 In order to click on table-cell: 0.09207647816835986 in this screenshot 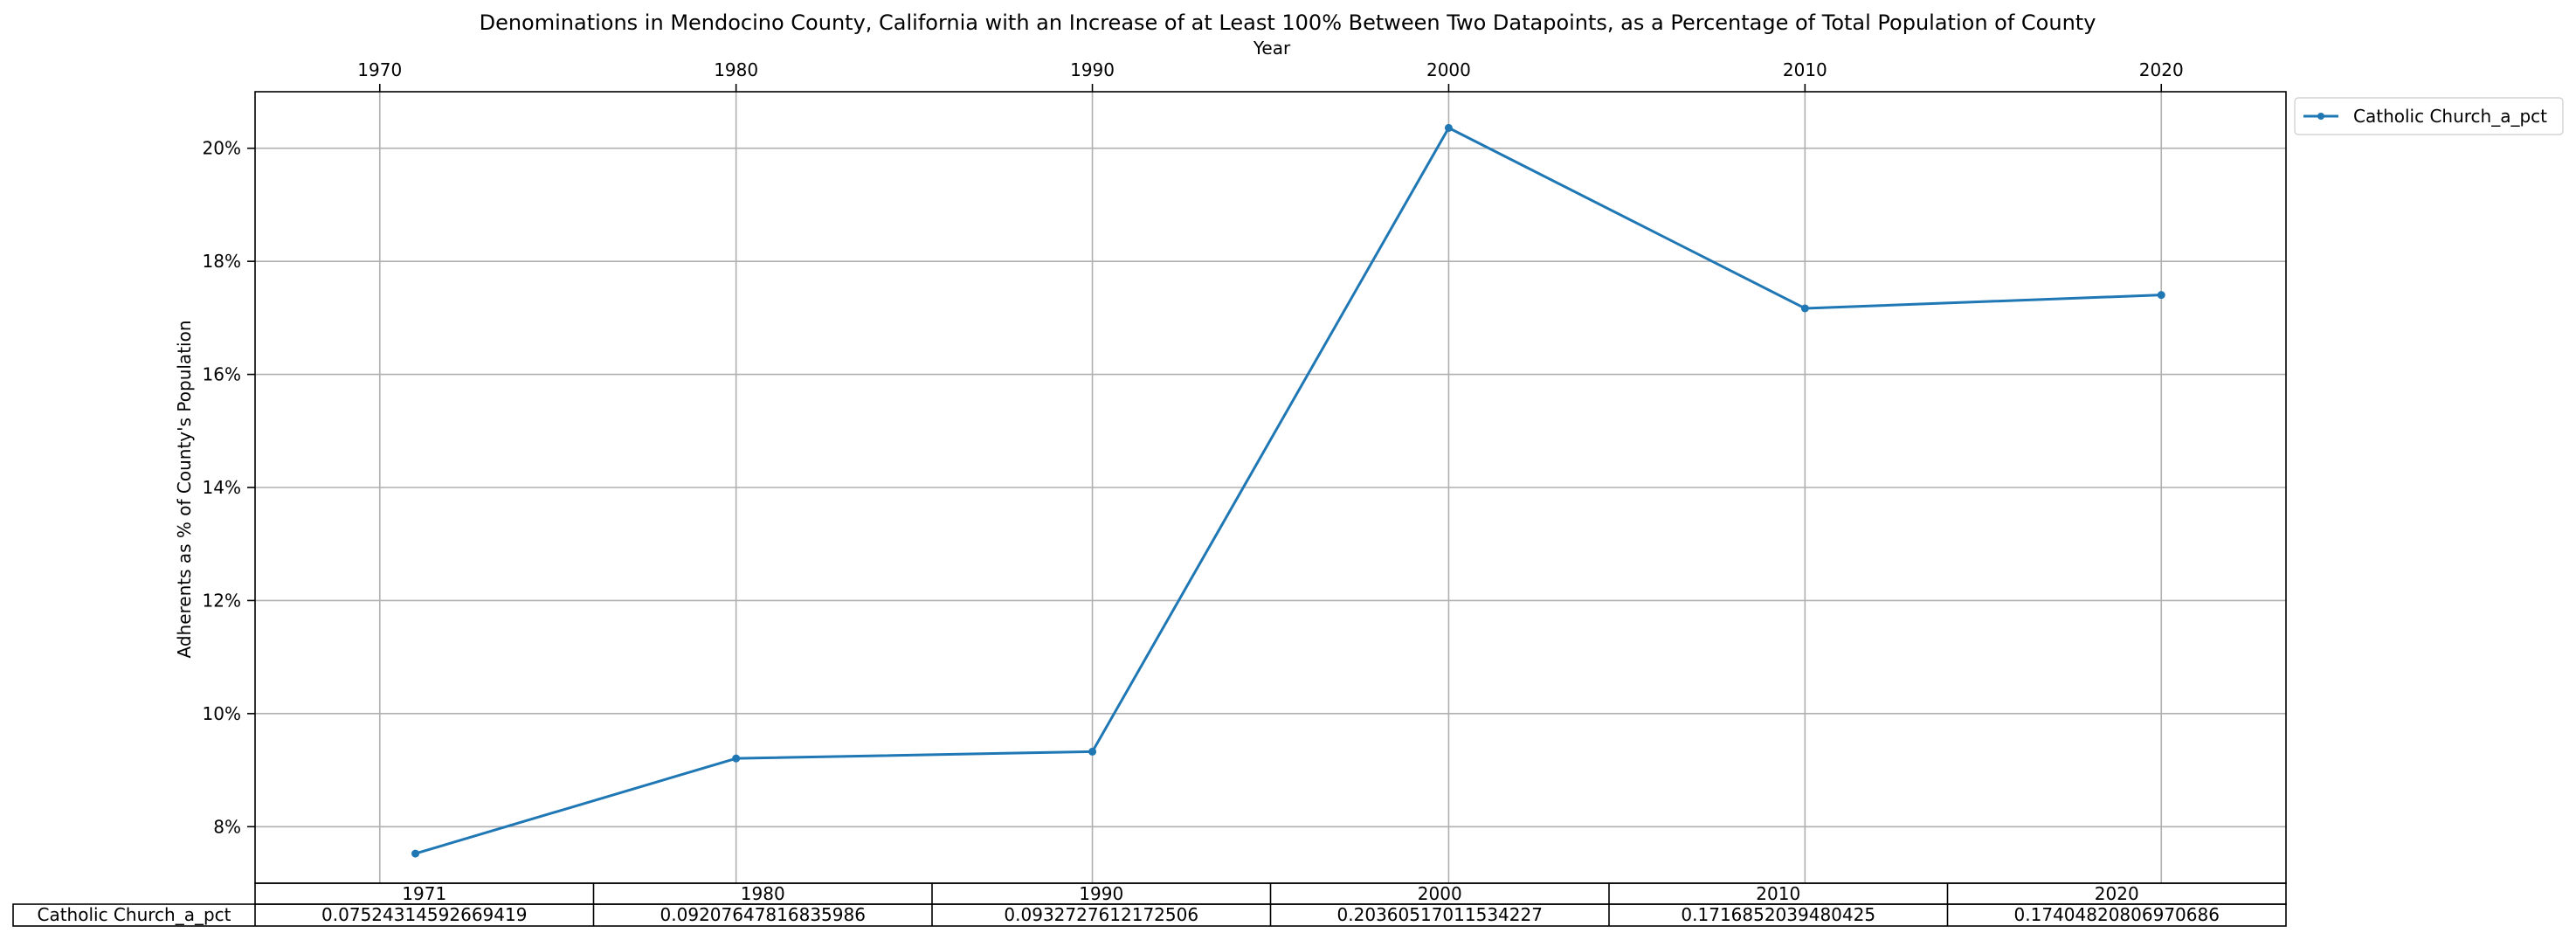, I will do `click(763, 915)`.